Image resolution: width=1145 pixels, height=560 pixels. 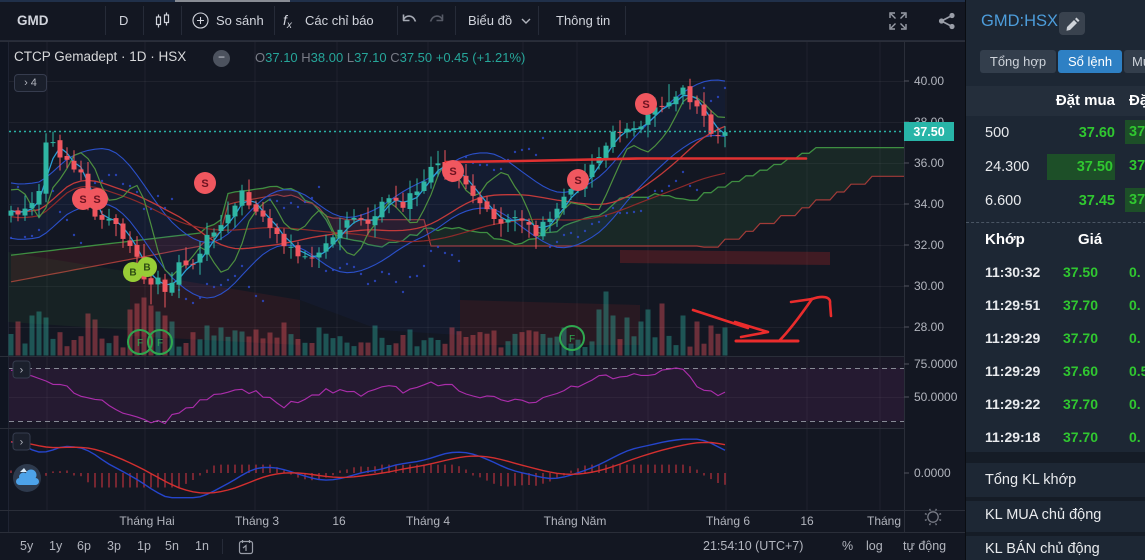 I want to click on svg-text: 28.00, so click(x=929, y=327).